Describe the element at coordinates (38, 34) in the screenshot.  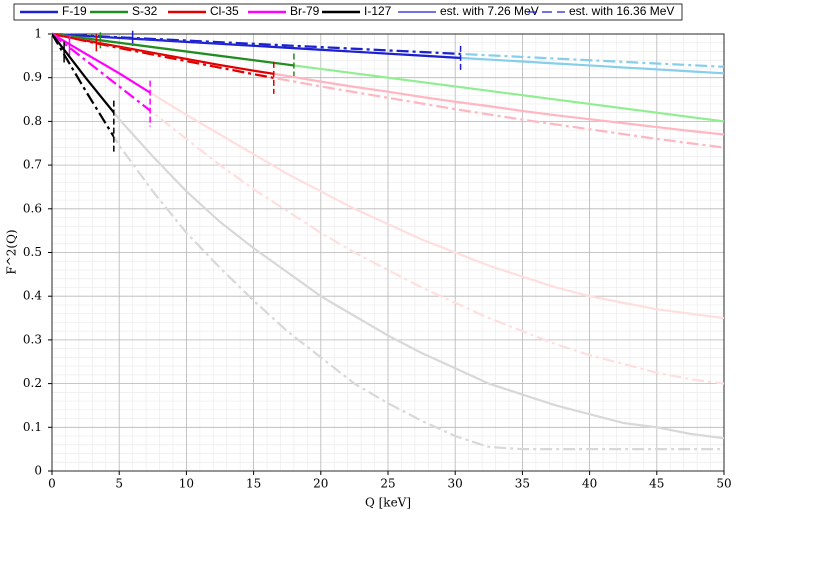
I see `y-tick-label: 1` at that location.